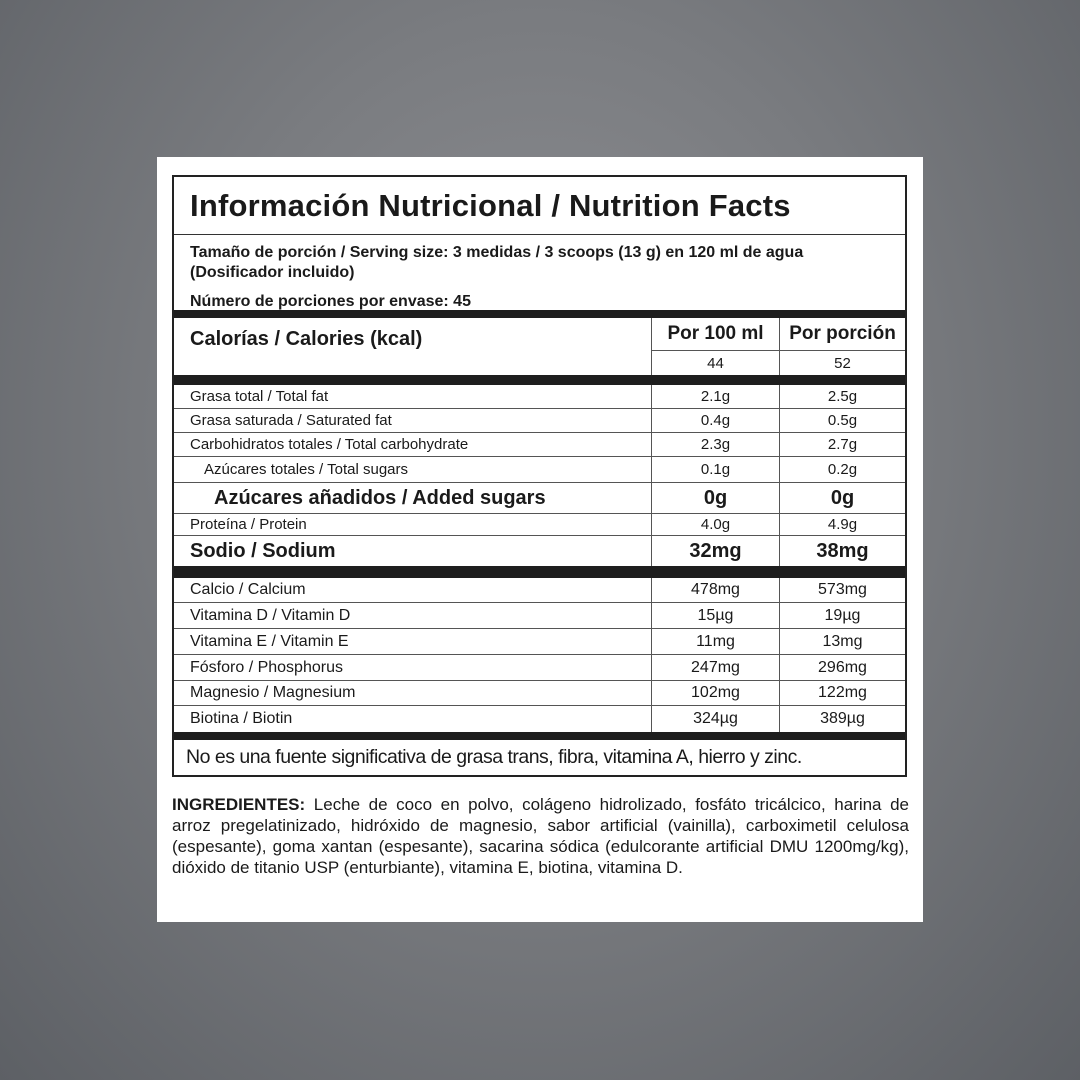  I want to click on value-per-100ml: 2.3g, so click(715, 444).